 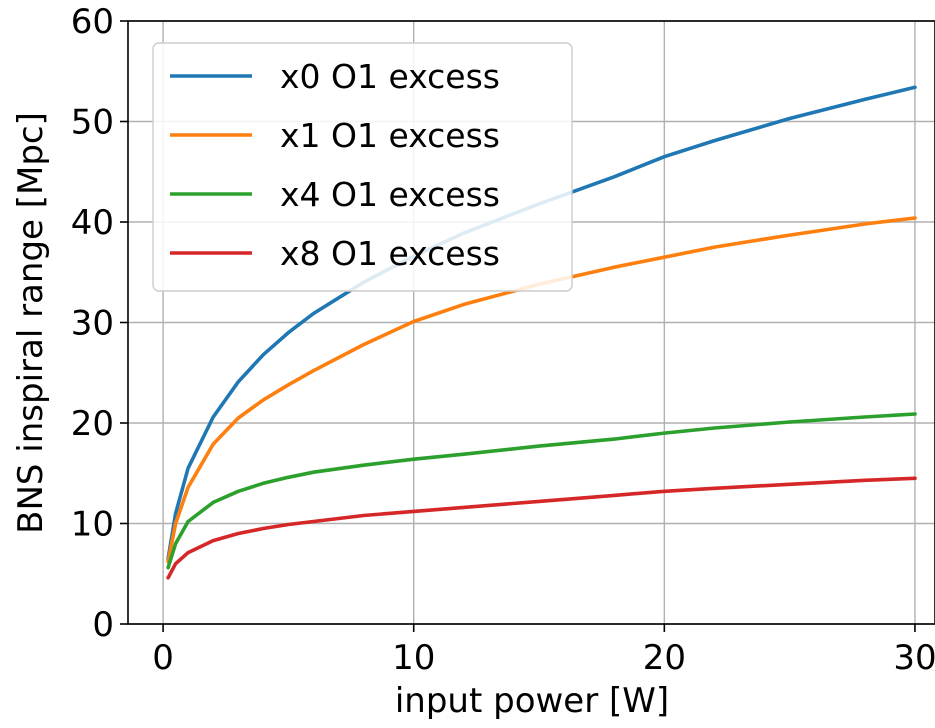 I want to click on x-tick-label: 0, so click(x=163, y=658).